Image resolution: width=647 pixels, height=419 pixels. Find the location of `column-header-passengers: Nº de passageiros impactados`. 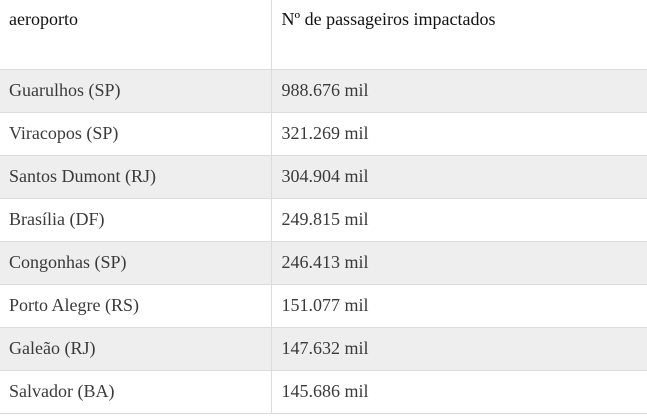

column-header-passengers: Nº de passageiros impactados is located at coordinates (459, 34).